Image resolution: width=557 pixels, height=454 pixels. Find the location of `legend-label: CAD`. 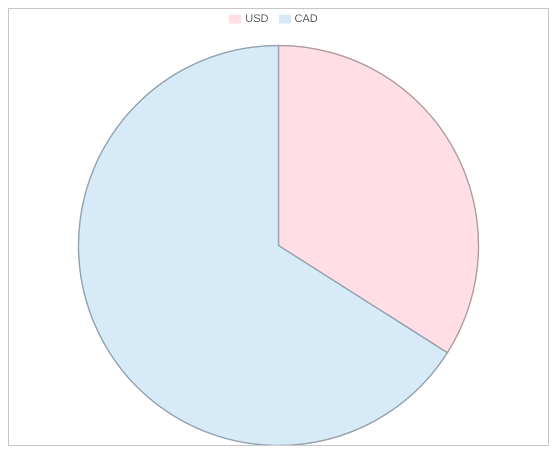

legend-label: CAD is located at coordinates (306, 19).